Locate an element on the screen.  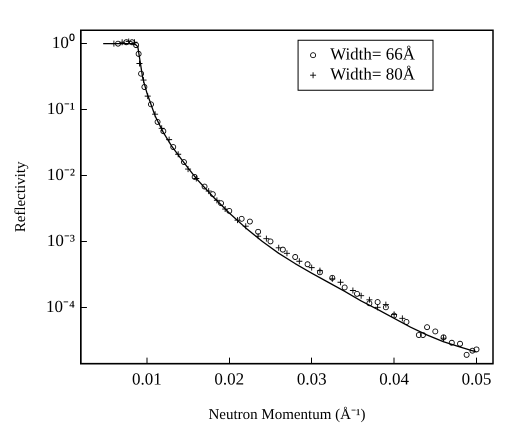
x-tick-label: 0.03 is located at coordinates (311, 378).